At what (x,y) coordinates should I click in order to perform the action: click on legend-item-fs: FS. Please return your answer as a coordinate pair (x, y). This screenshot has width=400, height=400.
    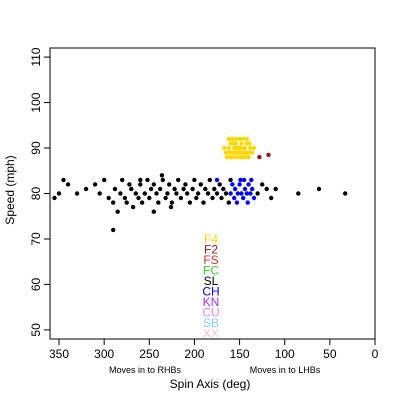
    Looking at the image, I should click on (210, 260).